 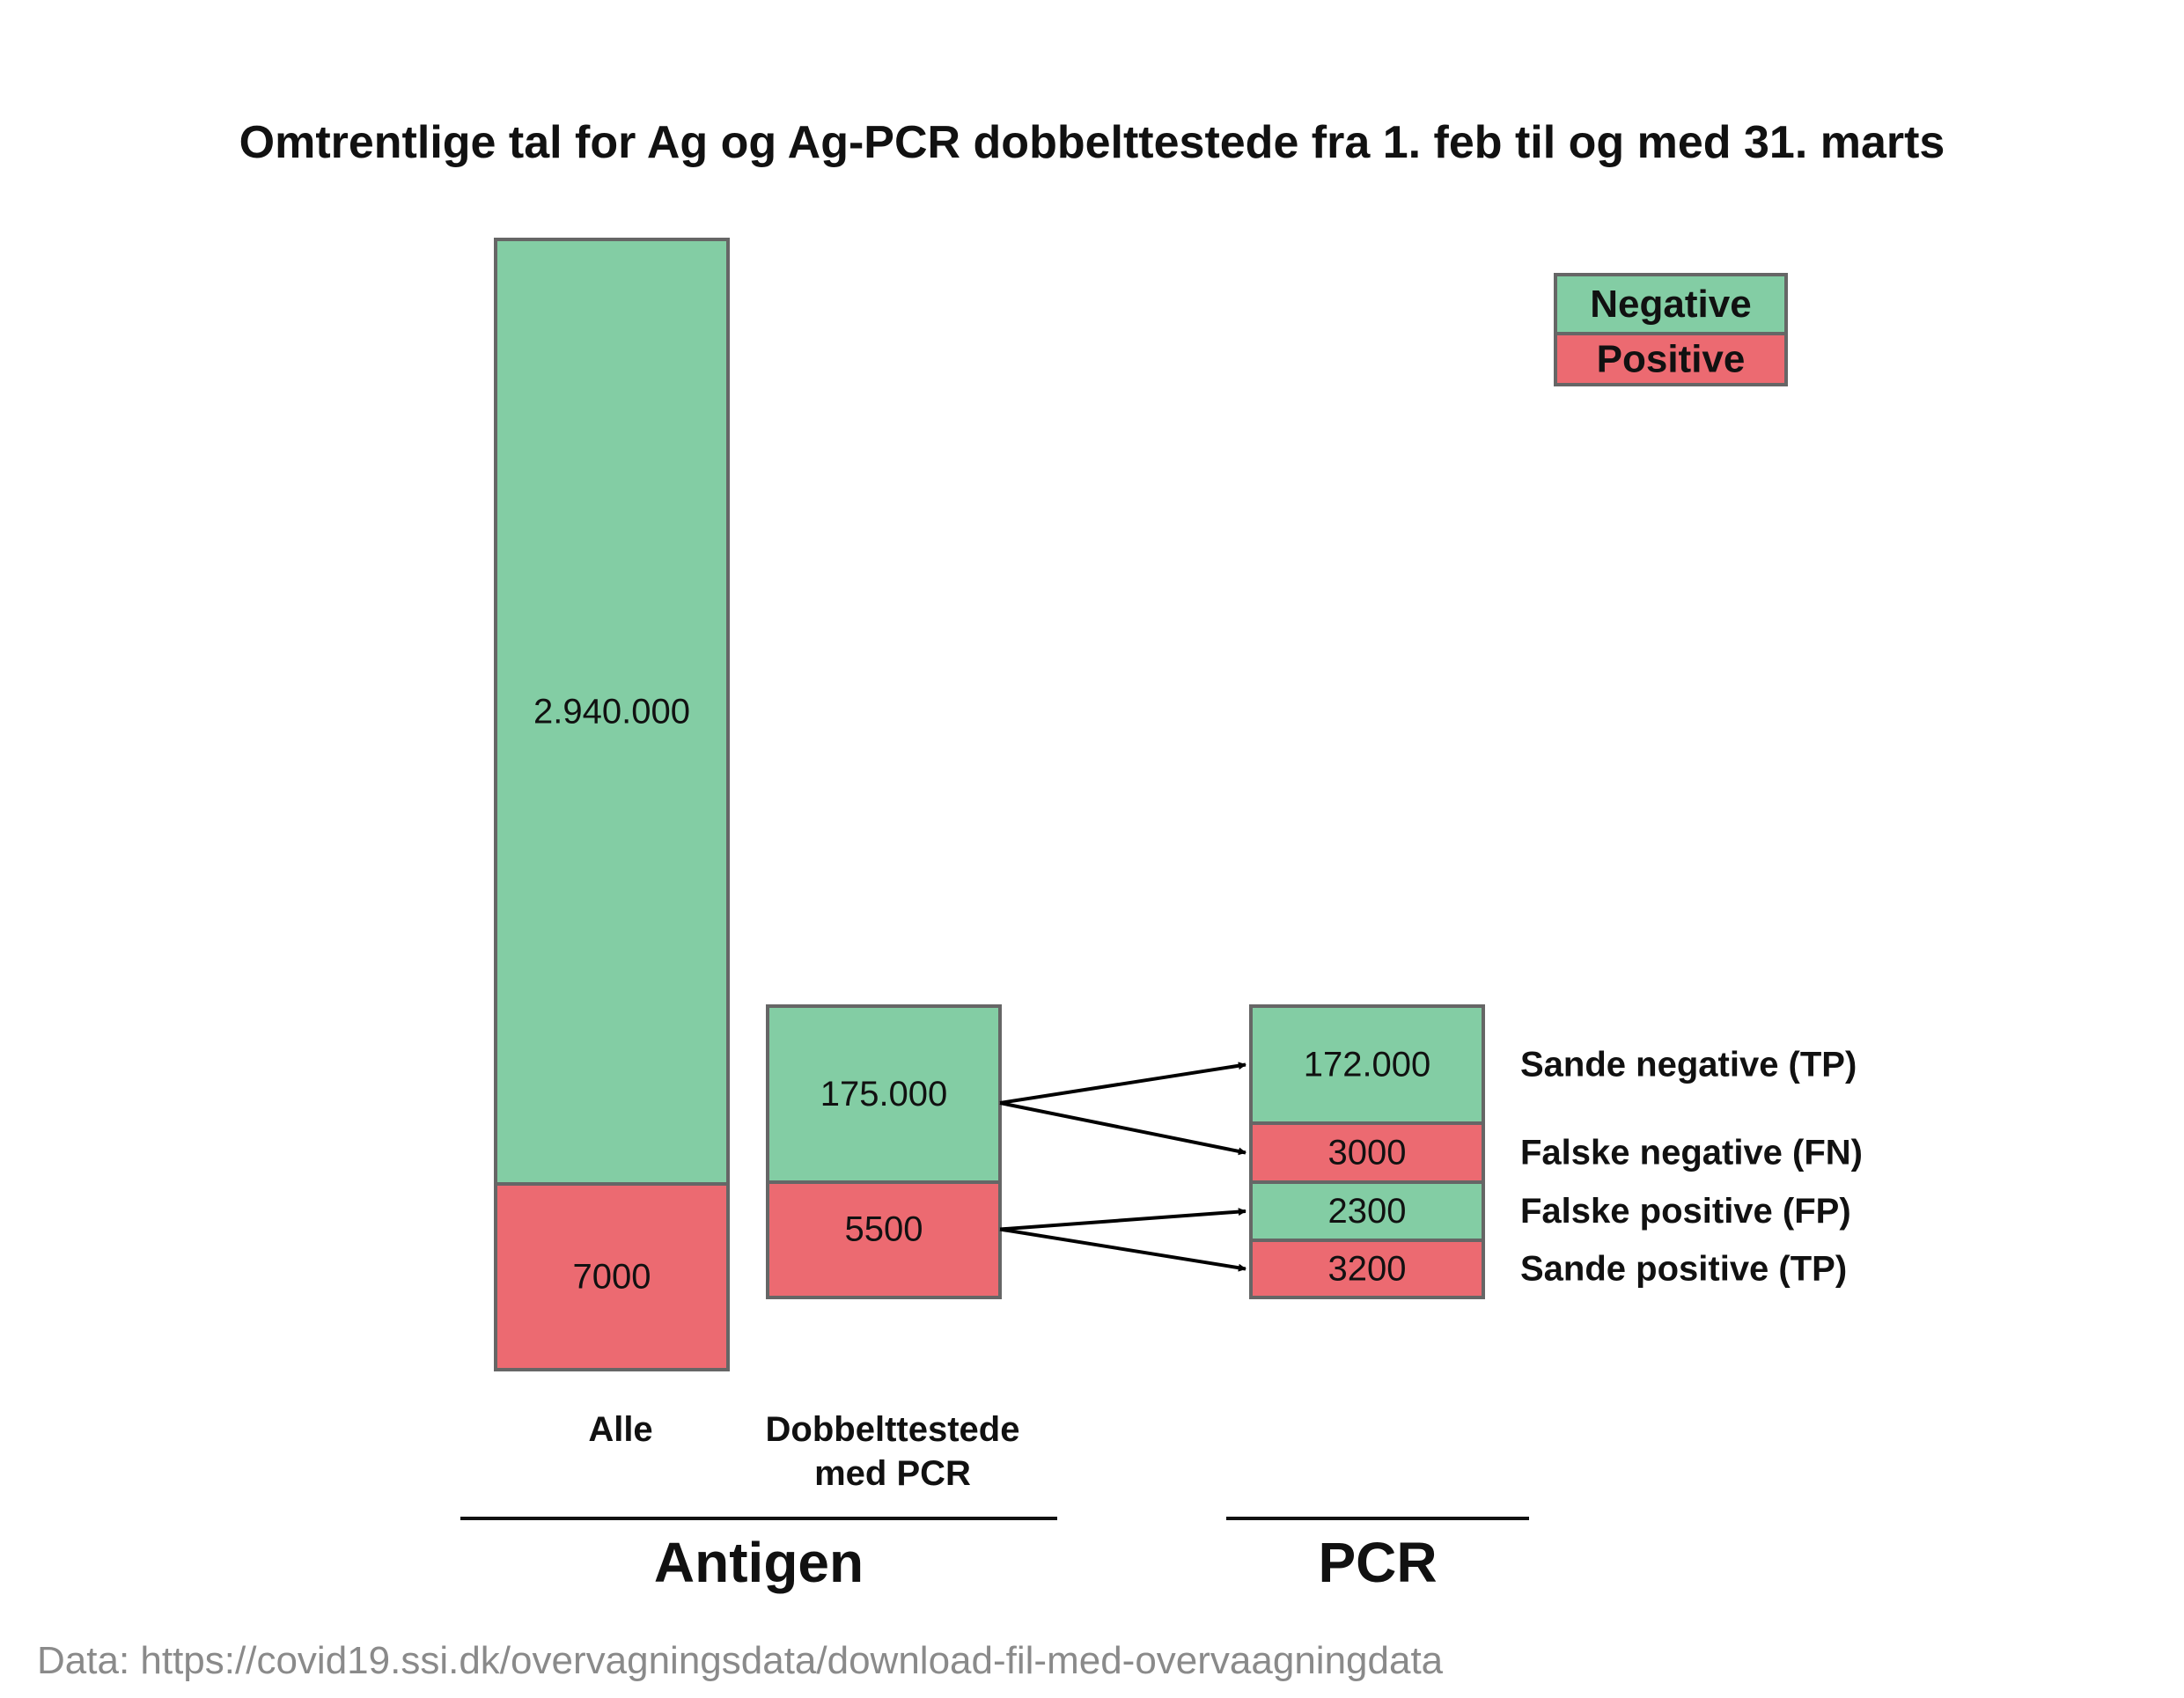 What do you see at coordinates (1688, 1065) in the screenshot?
I see `pcr-result-label: Sande negative (TP)` at bounding box center [1688, 1065].